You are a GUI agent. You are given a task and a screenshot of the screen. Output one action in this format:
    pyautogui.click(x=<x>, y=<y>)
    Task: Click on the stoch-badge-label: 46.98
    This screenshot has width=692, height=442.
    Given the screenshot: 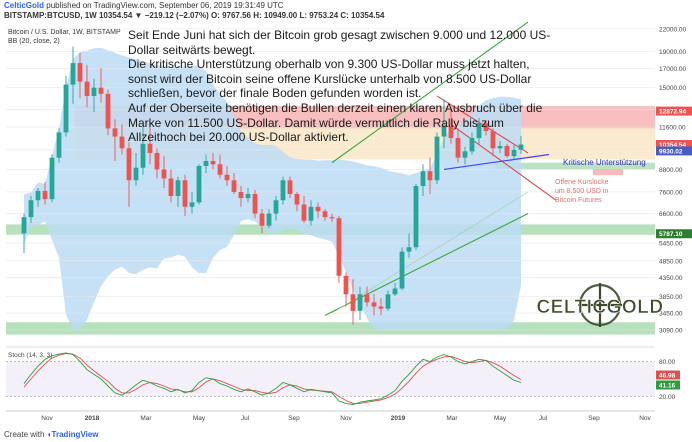 What is the action you would take?
    pyautogui.click(x=667, y=376)
    